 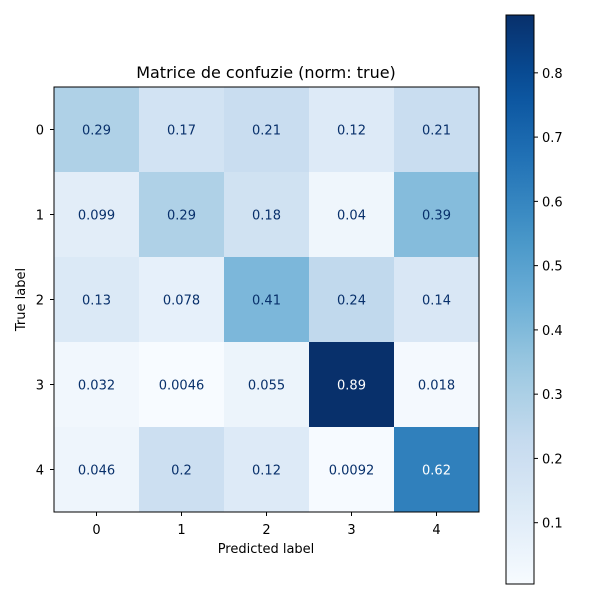 I want to click on cell-value-label: 0.89, so click(x=351, y=386).